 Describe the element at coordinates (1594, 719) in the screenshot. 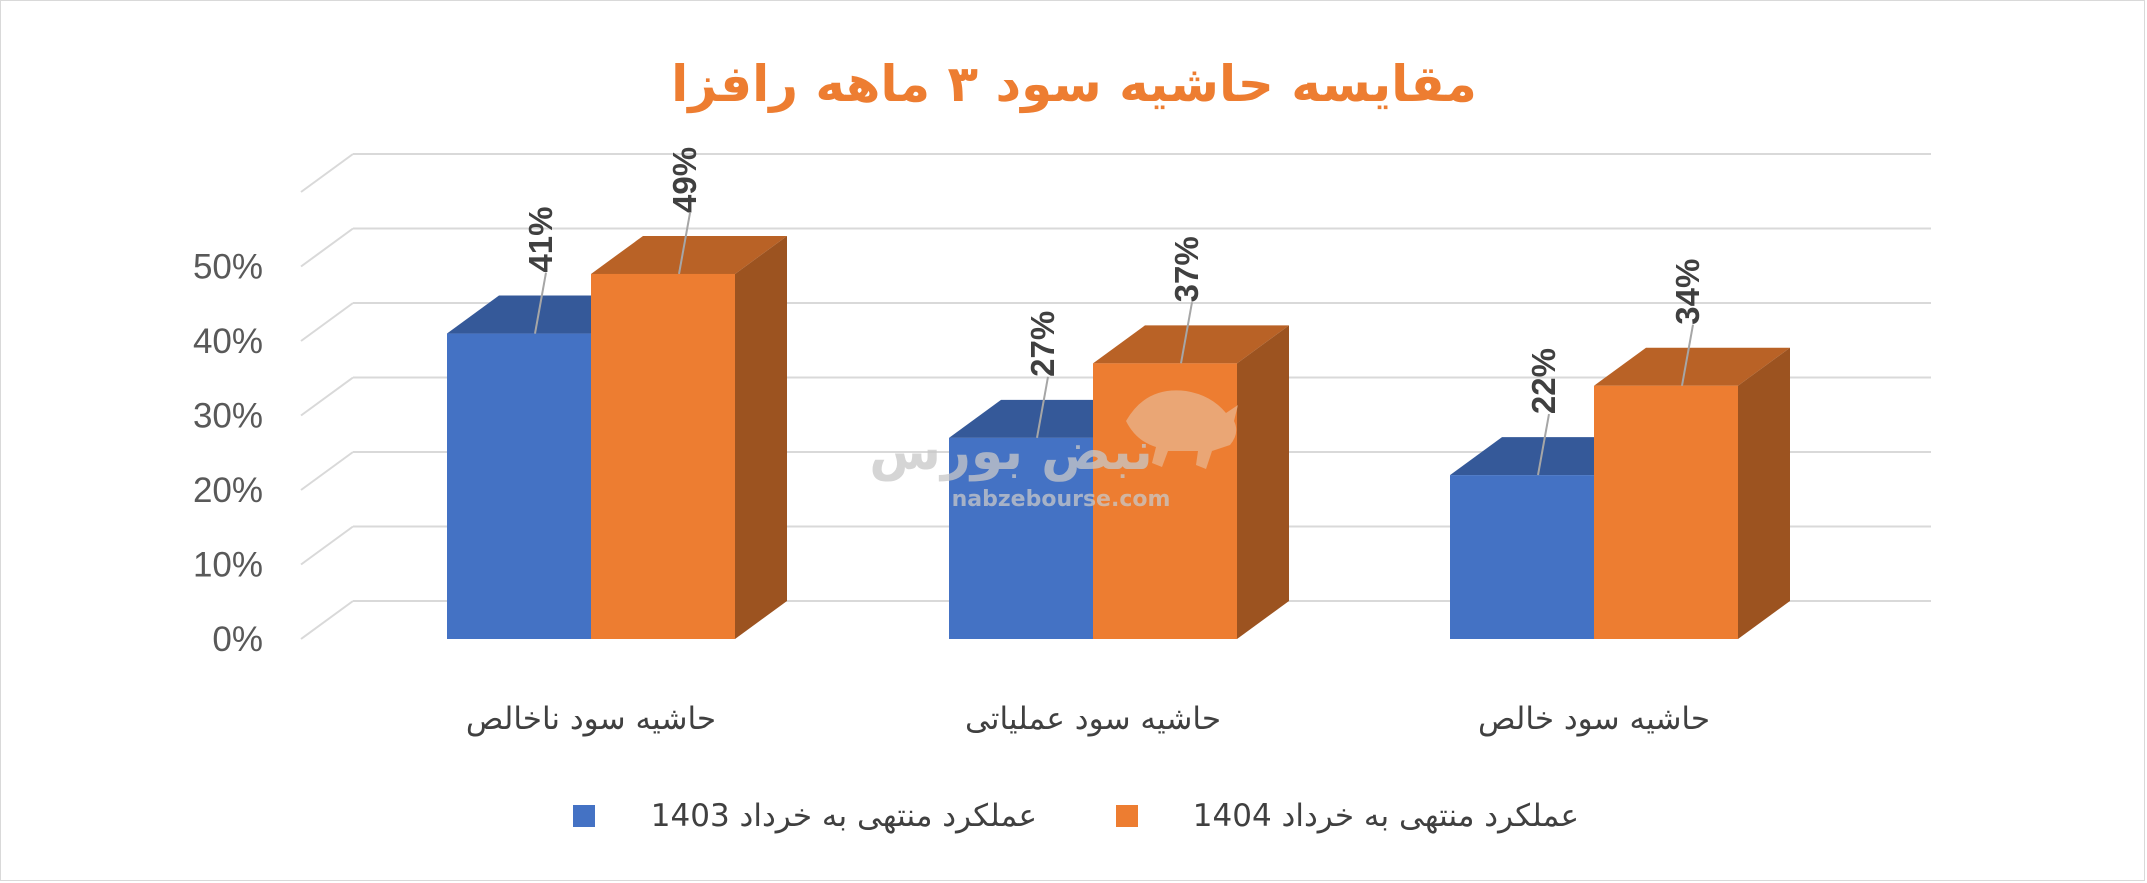

I see `category-label: حاشیه سود خالص` at that location.